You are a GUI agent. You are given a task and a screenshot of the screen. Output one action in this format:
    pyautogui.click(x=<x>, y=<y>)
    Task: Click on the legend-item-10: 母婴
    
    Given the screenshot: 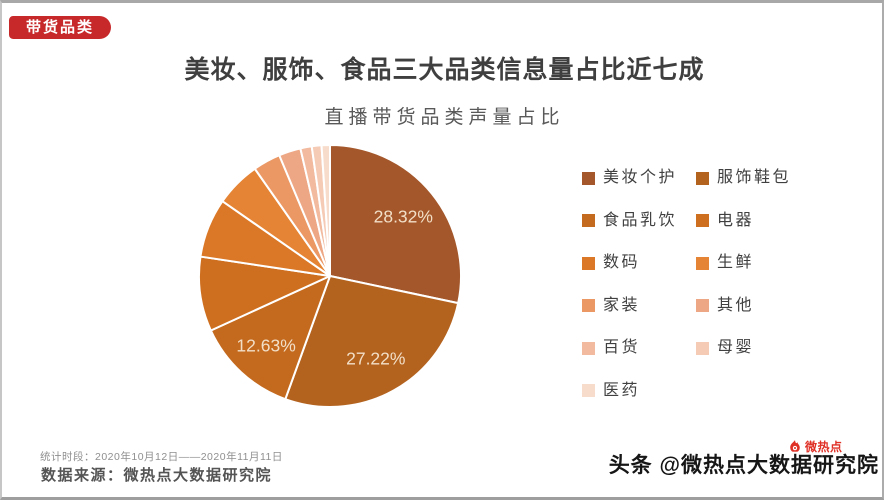 What is the action you would take?
    pyautogui.click(x=743, y=347)
    